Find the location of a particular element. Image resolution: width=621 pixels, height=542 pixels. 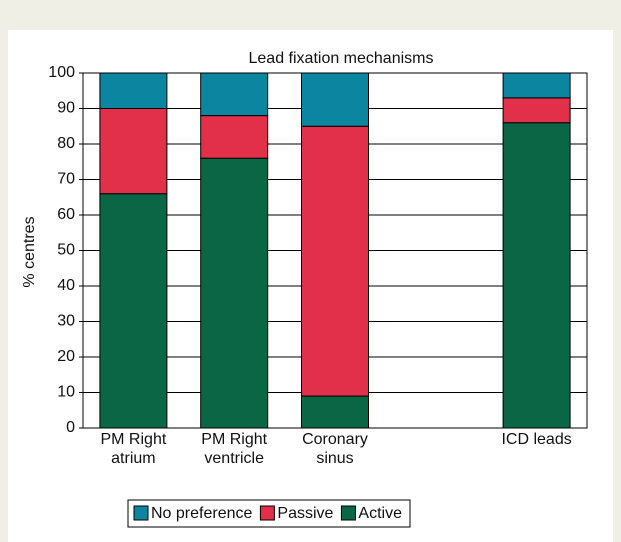

legend-box is located at coordinates (269, 513).